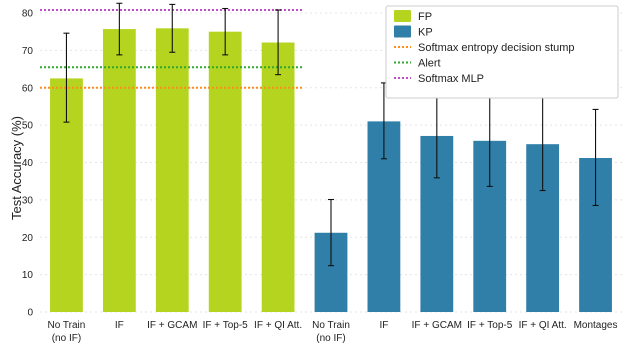 The width and height of the screenshot is (626, 345). I want to click on legend-label: KP, so click(425, 33).